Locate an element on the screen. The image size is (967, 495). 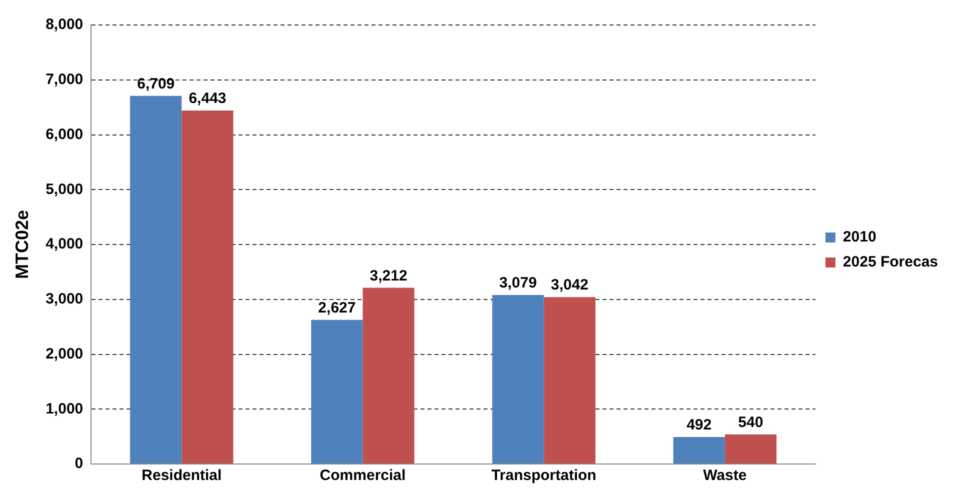
y-tick-label: 1,000 is located at coordinates (65, 409).